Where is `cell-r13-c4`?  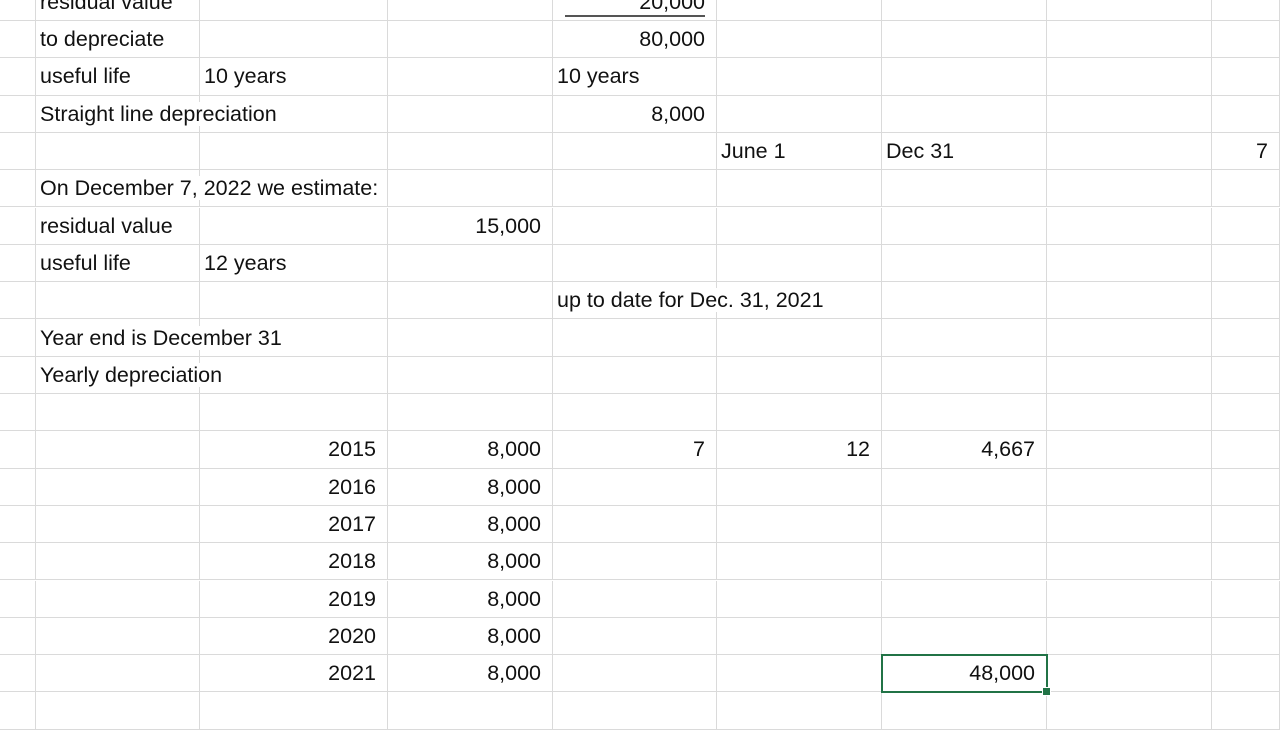
cell-r13-c4 is located at coordinates (635, 487).